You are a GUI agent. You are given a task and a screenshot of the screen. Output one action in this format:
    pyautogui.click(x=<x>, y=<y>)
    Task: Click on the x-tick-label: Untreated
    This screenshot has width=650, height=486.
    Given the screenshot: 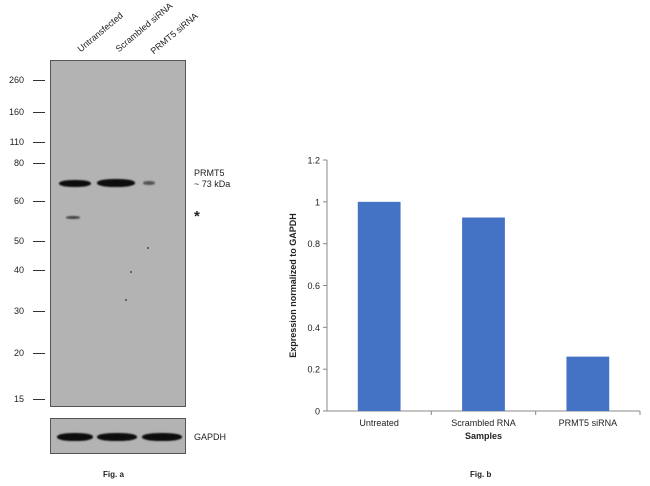 What is the action you would take?
    pyautogui.click(x=379, y=423)
    